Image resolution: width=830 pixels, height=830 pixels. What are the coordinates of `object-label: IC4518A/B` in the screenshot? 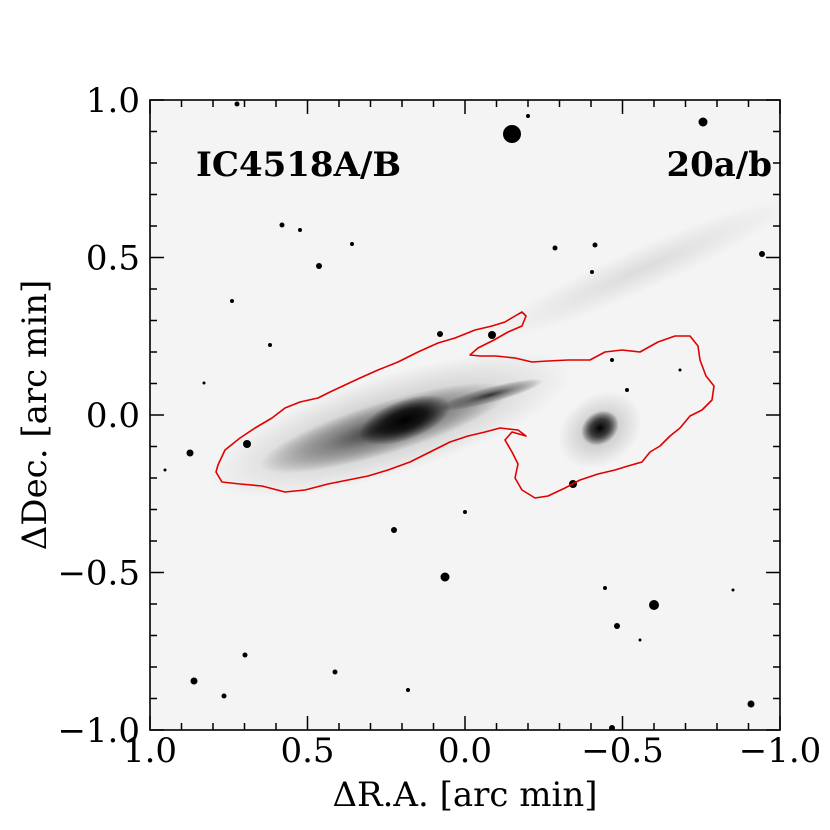 It's located at (298, 165).